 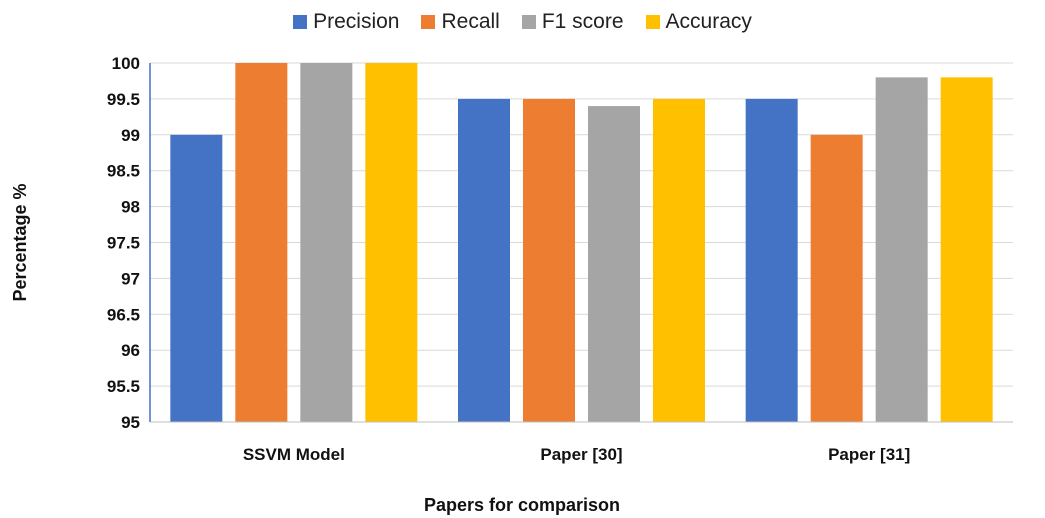 I want to click on legend-item-recall: Recall, so click(x=460, y=22).